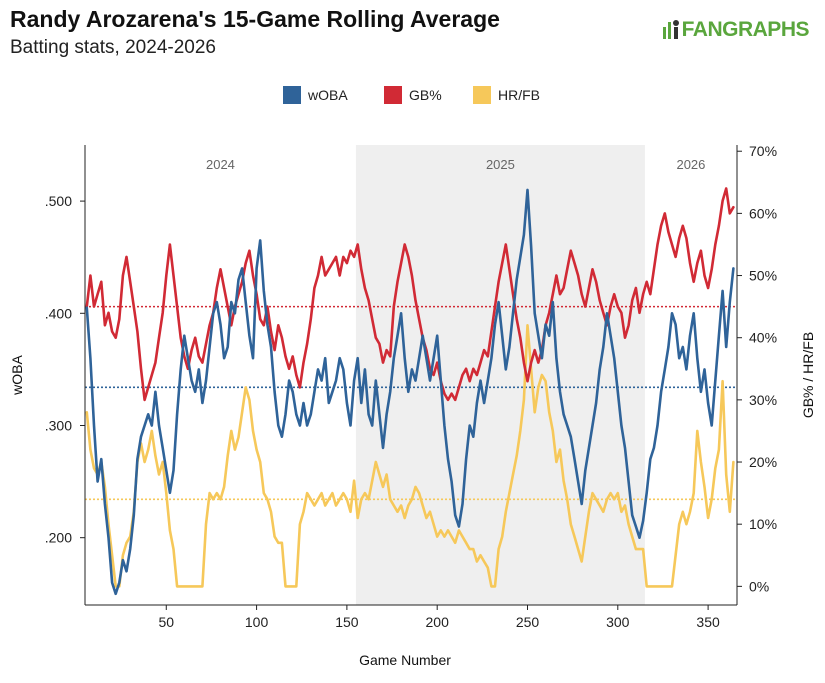  I want to click on logo-text: FANGRAPHS, so click(745, 29).